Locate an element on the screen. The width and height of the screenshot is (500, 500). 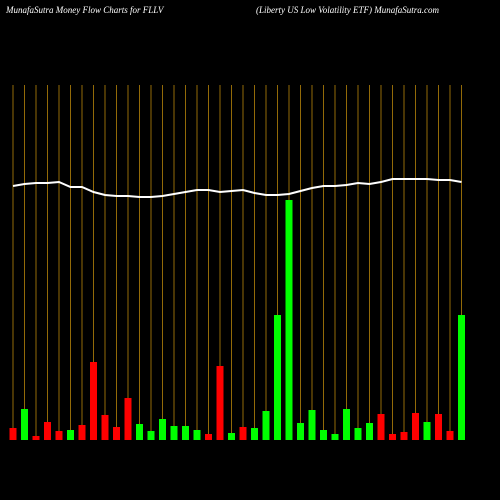
chart-title: MunafaSutra Money Flow Charts for FLLV is located at coordinates (85, 10).